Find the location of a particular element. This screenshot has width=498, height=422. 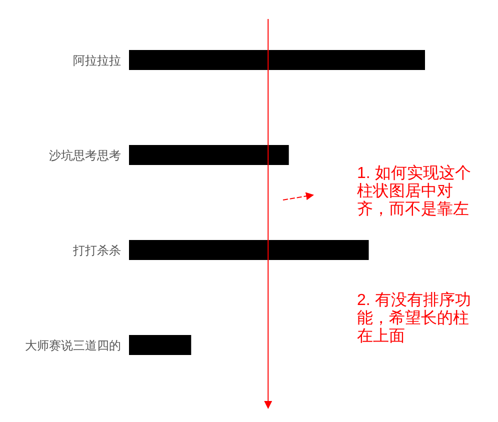

annotation: 1. 如何实现这个柱状图居中对齐，而不是靠左 is located at coordinates (414, 192).